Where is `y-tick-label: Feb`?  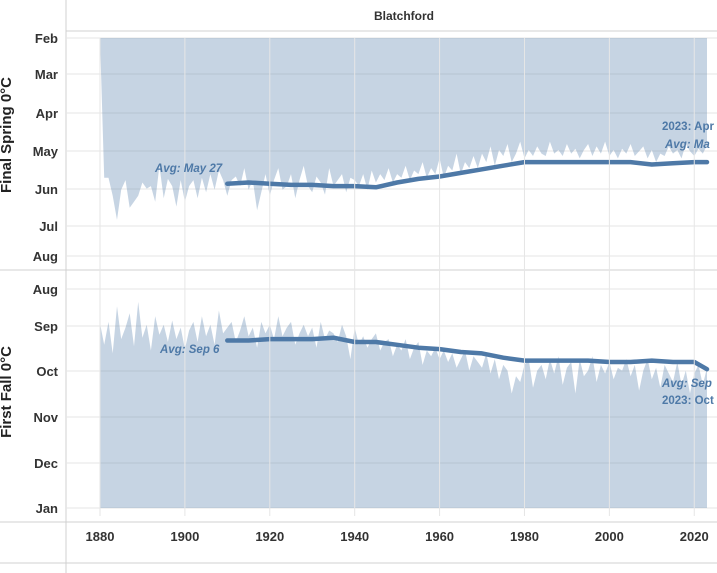
y-tick-label: Feb is located at coordinates (46, 38).